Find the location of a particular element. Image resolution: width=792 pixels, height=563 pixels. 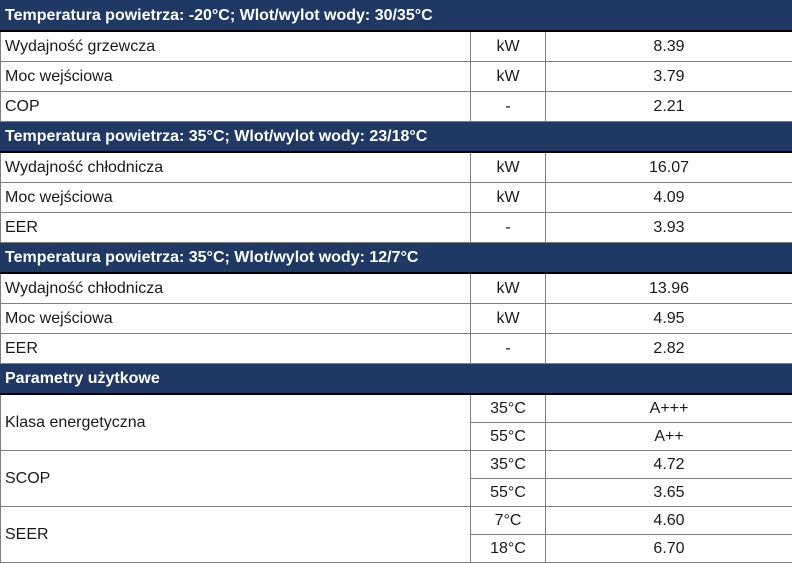

param-value: 13.96 is located at coordinates (669, 288).